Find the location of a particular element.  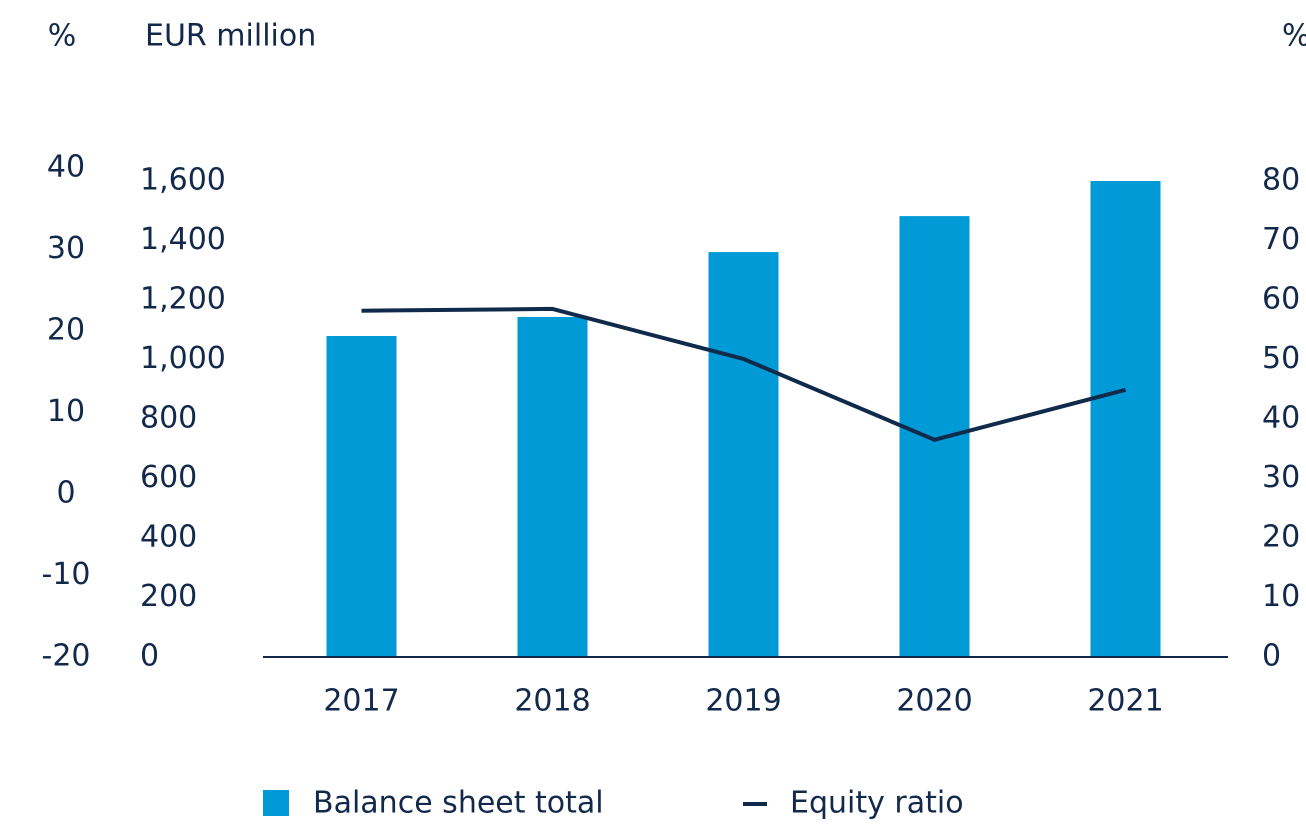

left-axis-unit: % is located at coordinates (62, 36).